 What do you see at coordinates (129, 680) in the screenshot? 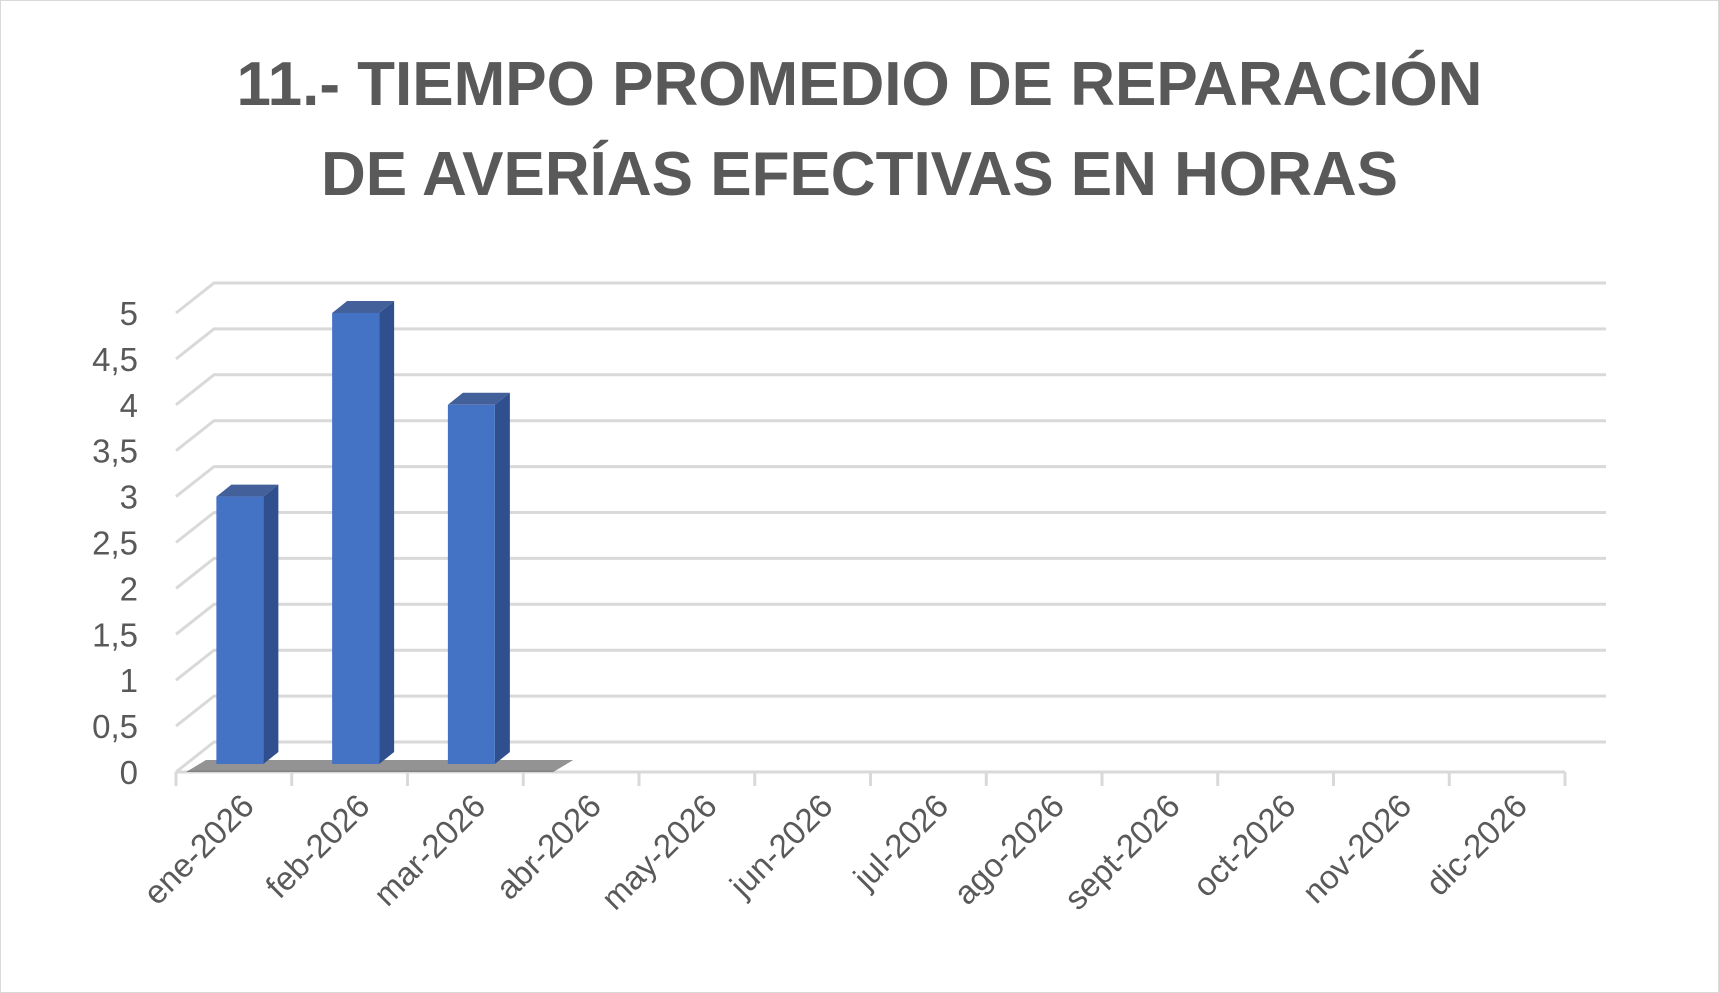
I see `y-tick-label: 1` at bounding box center [129, 680].